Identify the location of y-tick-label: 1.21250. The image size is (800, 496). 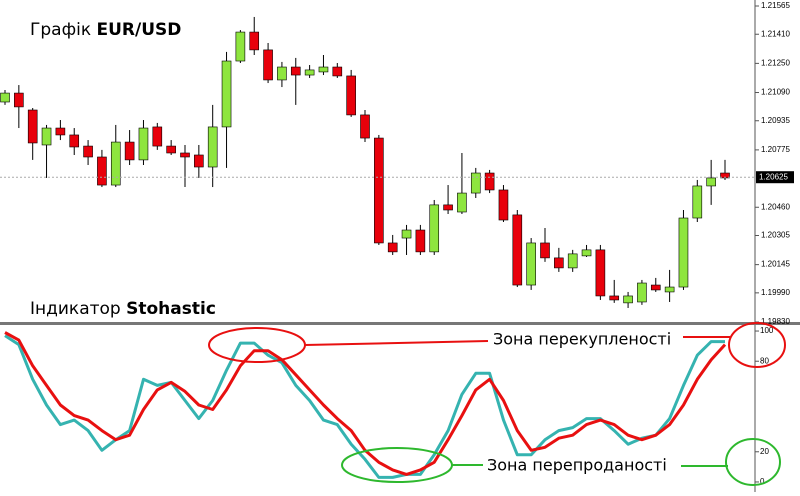
(775, 62).